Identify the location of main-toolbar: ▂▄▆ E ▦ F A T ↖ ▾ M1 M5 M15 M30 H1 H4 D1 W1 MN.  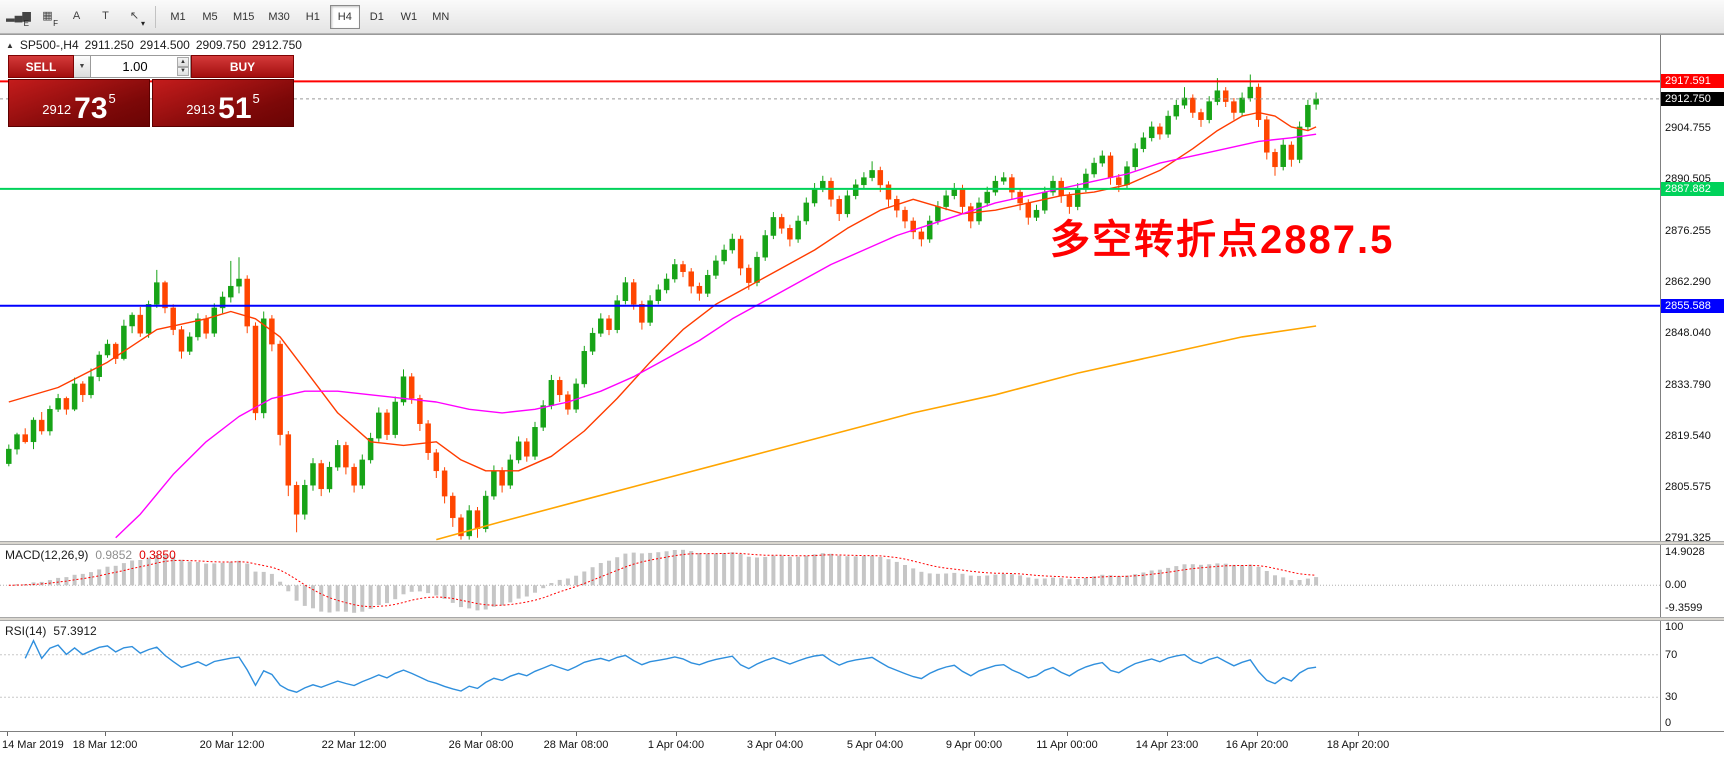
(862, 17).